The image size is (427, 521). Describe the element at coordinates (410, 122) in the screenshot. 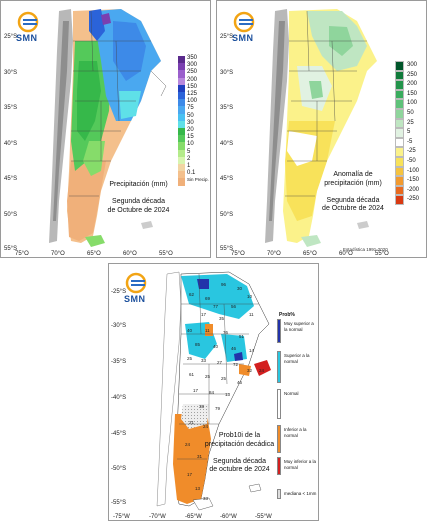

I see `legend-label: 25` at that location.